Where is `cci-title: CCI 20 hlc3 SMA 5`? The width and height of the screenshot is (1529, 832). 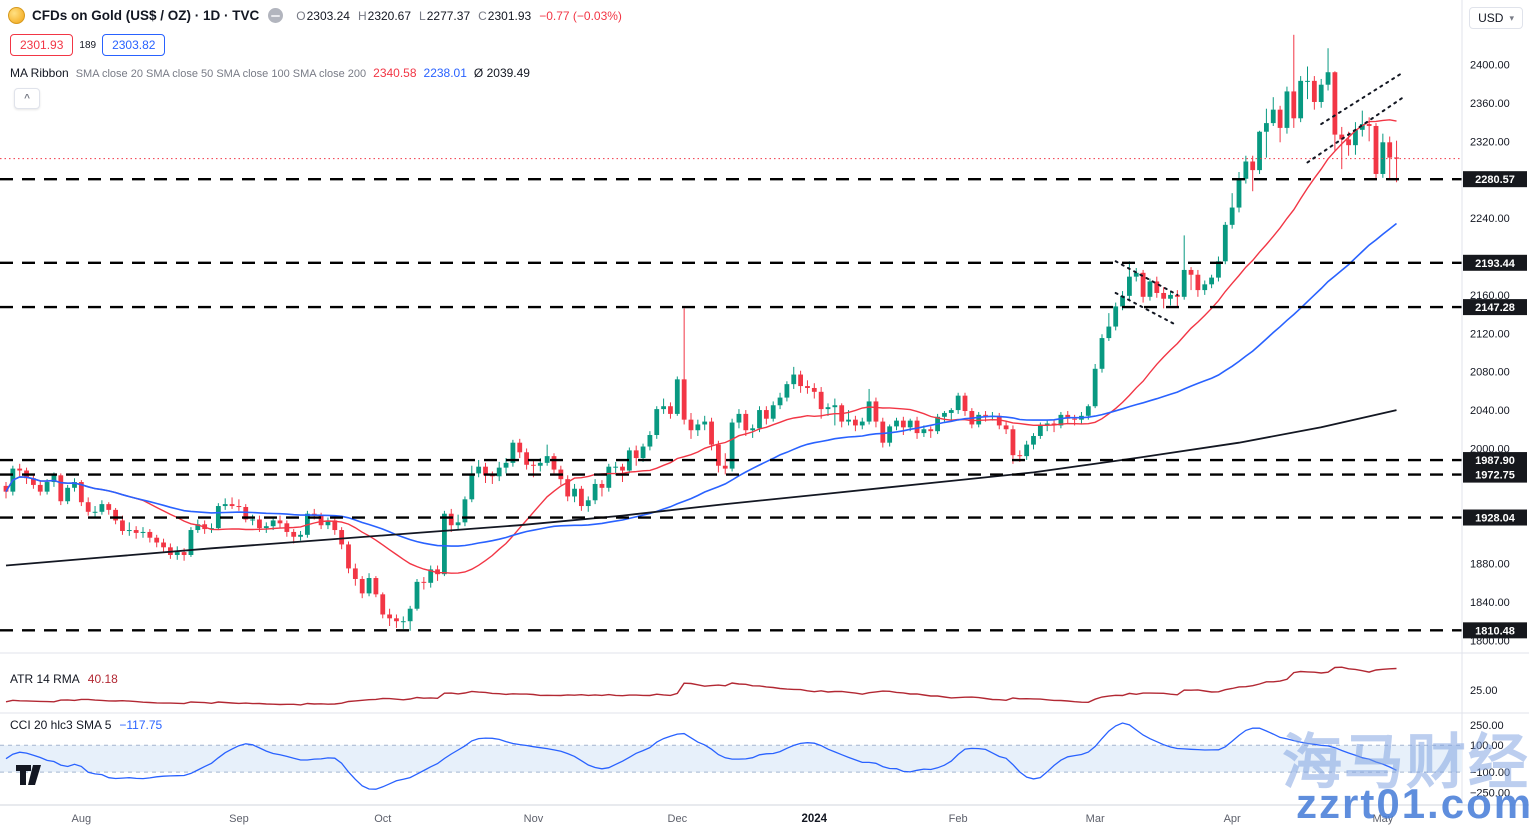 cci-title: CCI 20 hlc3 SMA 5 is located at coordinates (61, 725).